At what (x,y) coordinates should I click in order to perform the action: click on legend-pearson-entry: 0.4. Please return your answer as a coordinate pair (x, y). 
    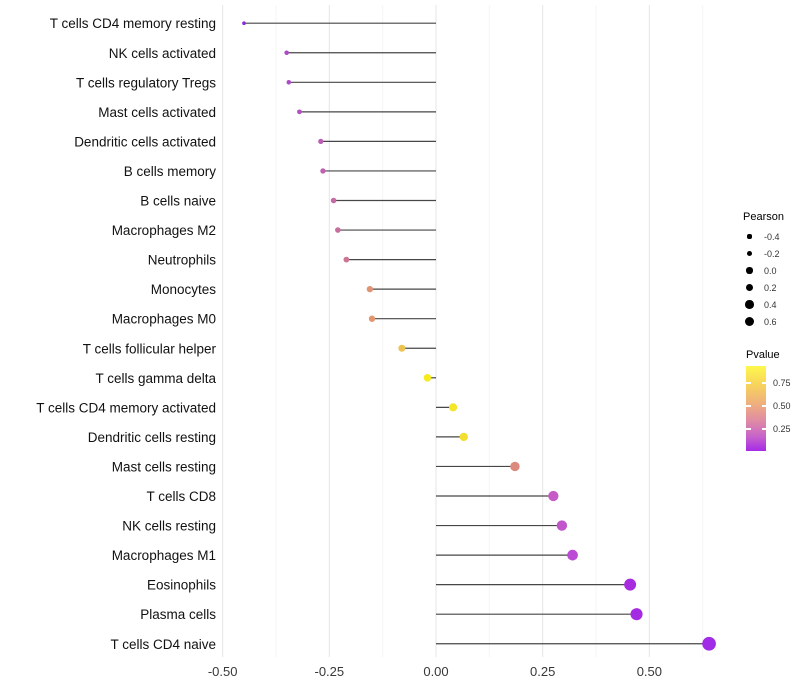
    Looking at the image, I should click on (763, 304).